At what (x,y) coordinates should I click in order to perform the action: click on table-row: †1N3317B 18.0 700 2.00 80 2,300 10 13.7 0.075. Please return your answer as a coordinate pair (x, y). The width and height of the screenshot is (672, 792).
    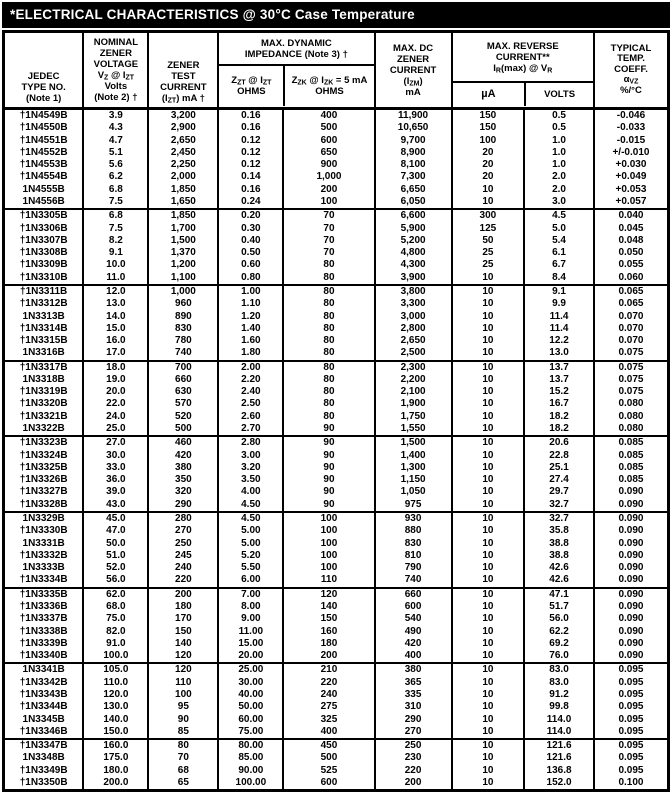
    Looking at the image, I should click on (336, 367).